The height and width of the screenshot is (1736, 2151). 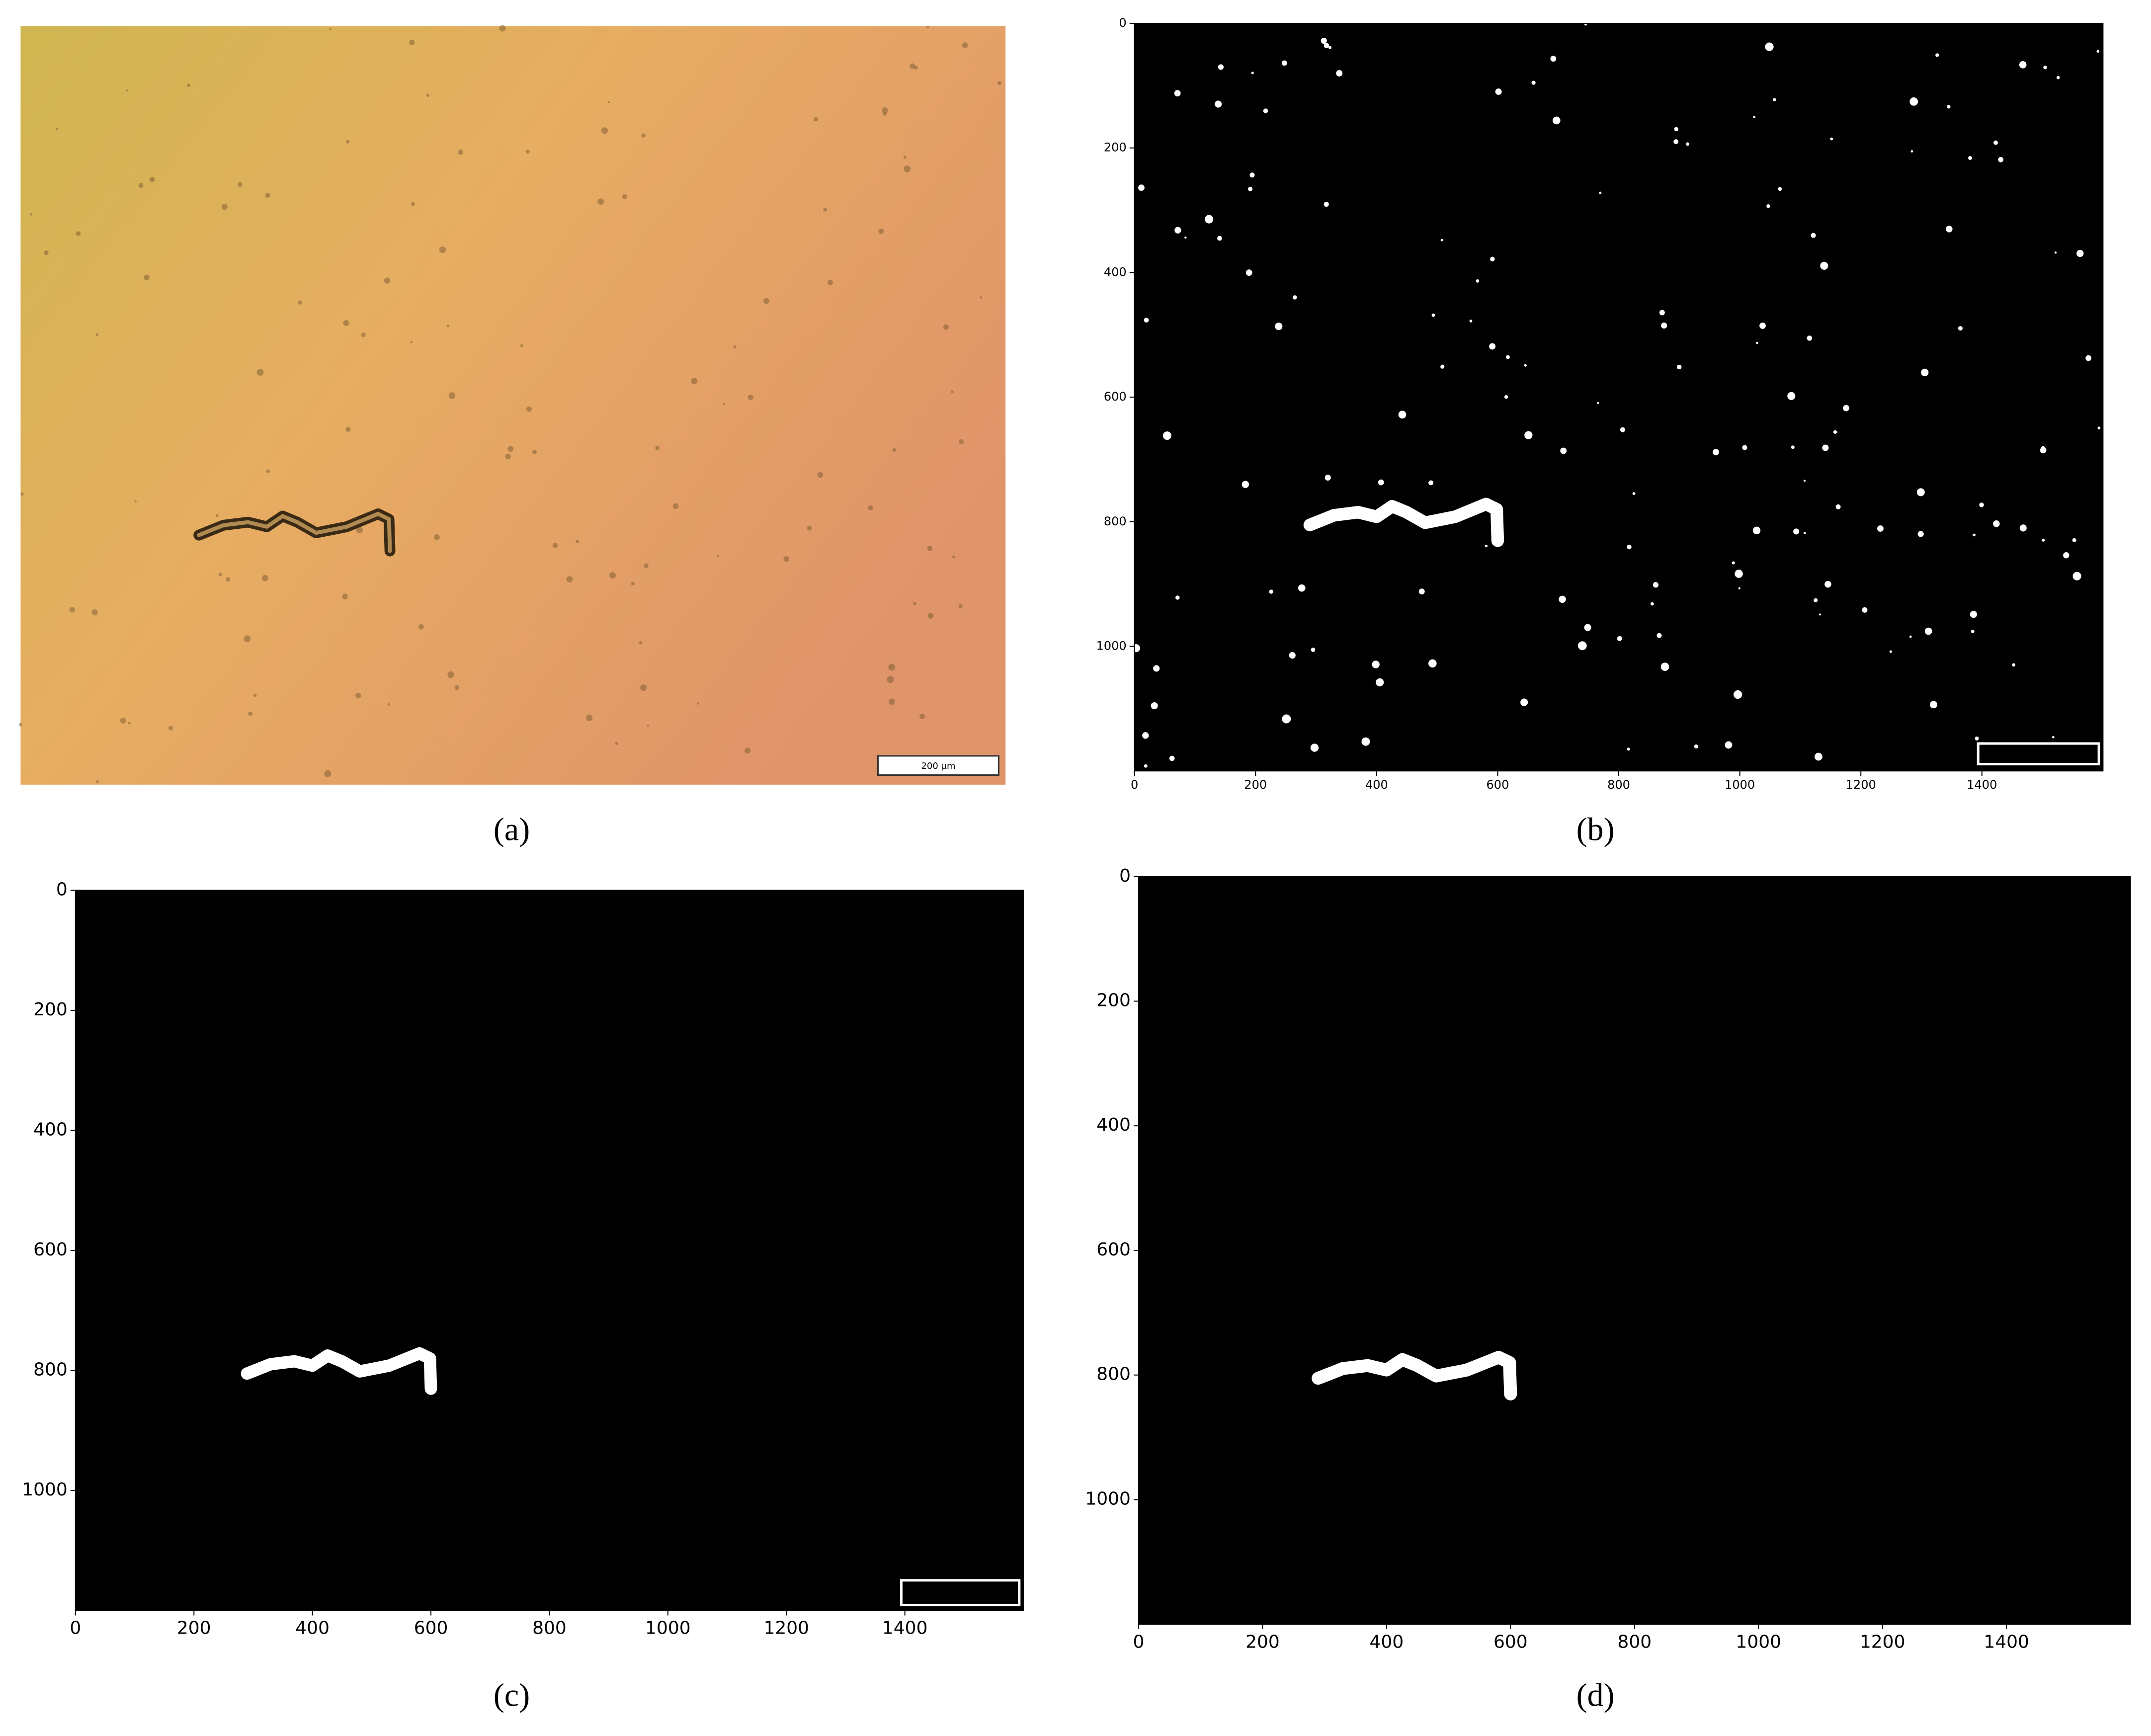 What do you see at coordinates (1595, 1695) in the screenshot?
I see `panel-label: (d)` at bounding box center [1595, 1695].